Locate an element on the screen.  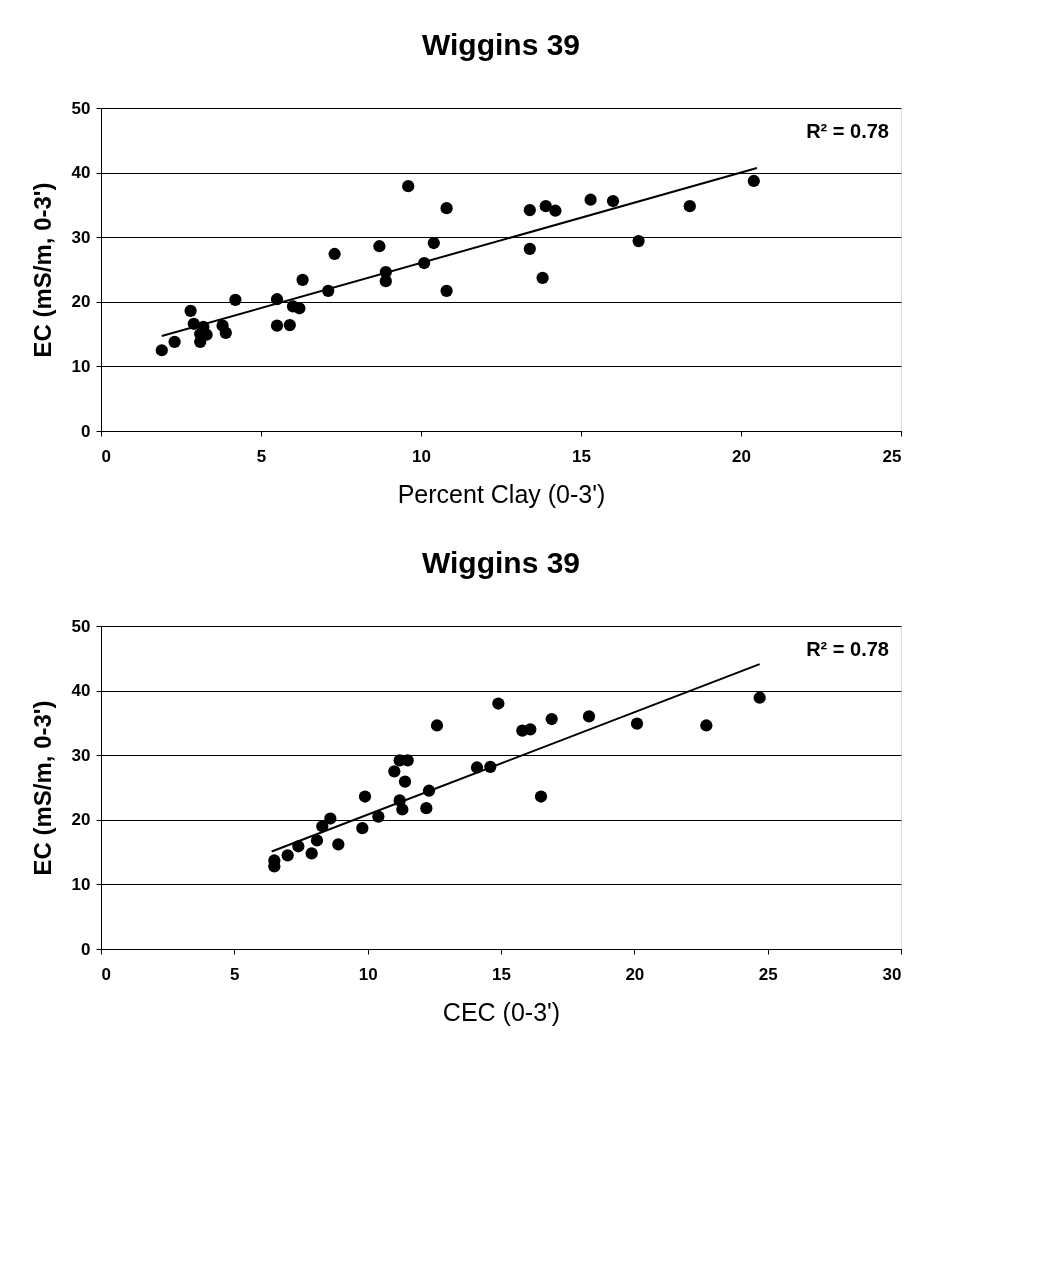
x-axis-title: CEC (0-3') is located at coordinates (501, 1011).